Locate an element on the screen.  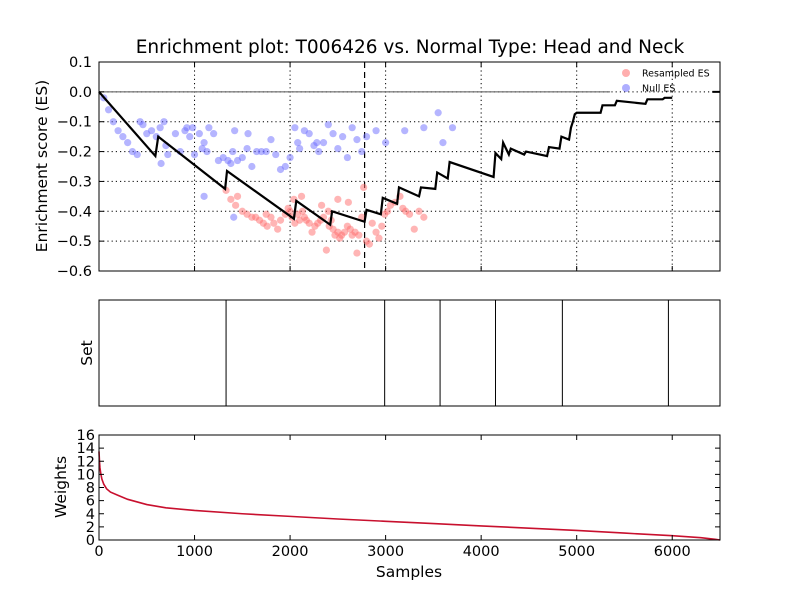
es-y-tick-label: −0.6 is located at coordinates (74, 272).